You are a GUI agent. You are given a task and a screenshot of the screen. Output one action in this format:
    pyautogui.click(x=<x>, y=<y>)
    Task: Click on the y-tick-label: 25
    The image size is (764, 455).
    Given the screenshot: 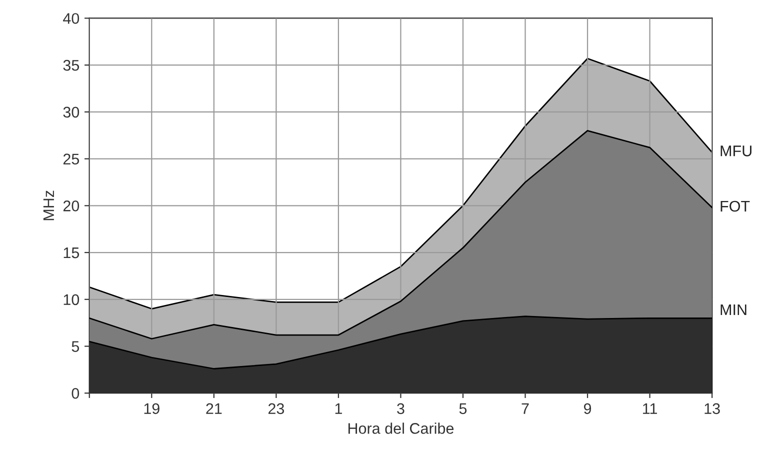 What is the action you would take?
    pyautogui.click(x=71, y=159)
    